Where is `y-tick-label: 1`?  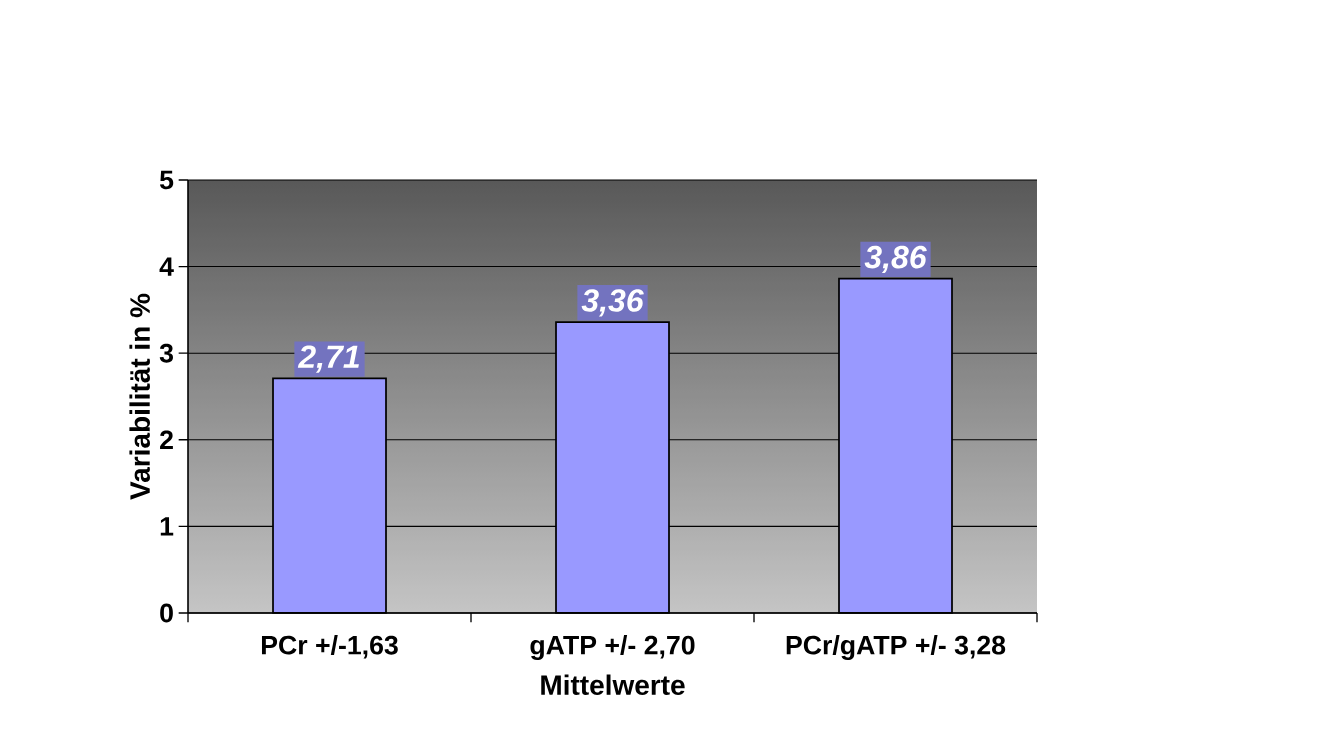 y-tick-label: 1 is located at coordinates (167, 526).